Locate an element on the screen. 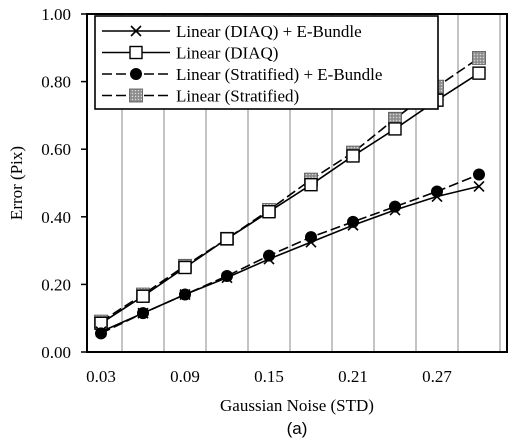 This screenshot has height=441, width=513. y-tick-label: 0.80 is located at coordinates (56, 82).